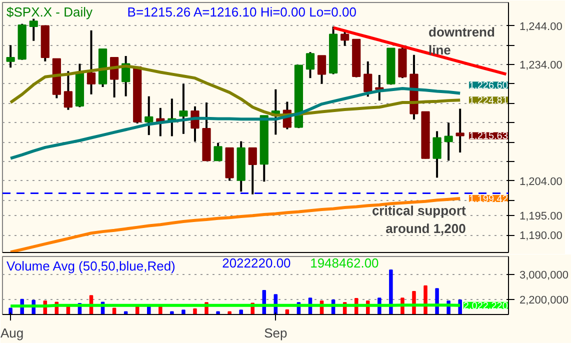  Describe the element at coordinates (541, 216) in the screenshot. I see `y-tick-label: 1,195.00` at that location.